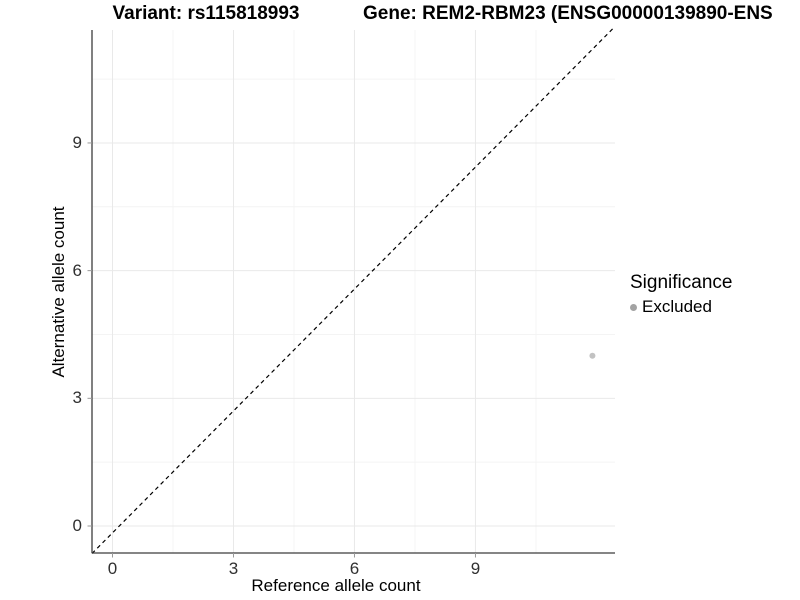  I want to click on y-tick-label: 3, so click(77, 398).